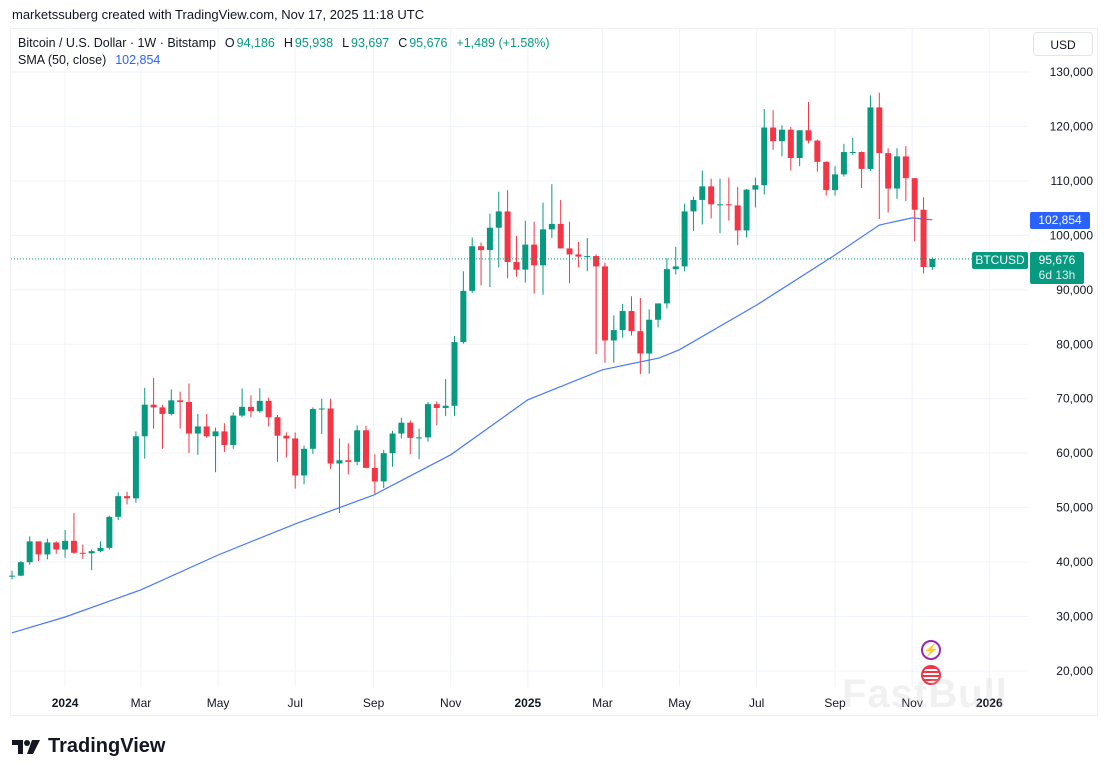  Describe the element at coordinates (117, 43) in the screenshot. I see `symbol-title: Bitcoin / U.S. Dollar · 1W · Bitstamp` at that location.